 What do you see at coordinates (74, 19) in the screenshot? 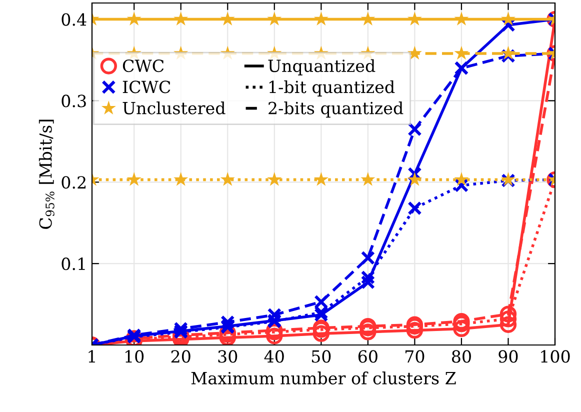
I see `y-tick-label: 0.4` at bounding box center [74, 19].